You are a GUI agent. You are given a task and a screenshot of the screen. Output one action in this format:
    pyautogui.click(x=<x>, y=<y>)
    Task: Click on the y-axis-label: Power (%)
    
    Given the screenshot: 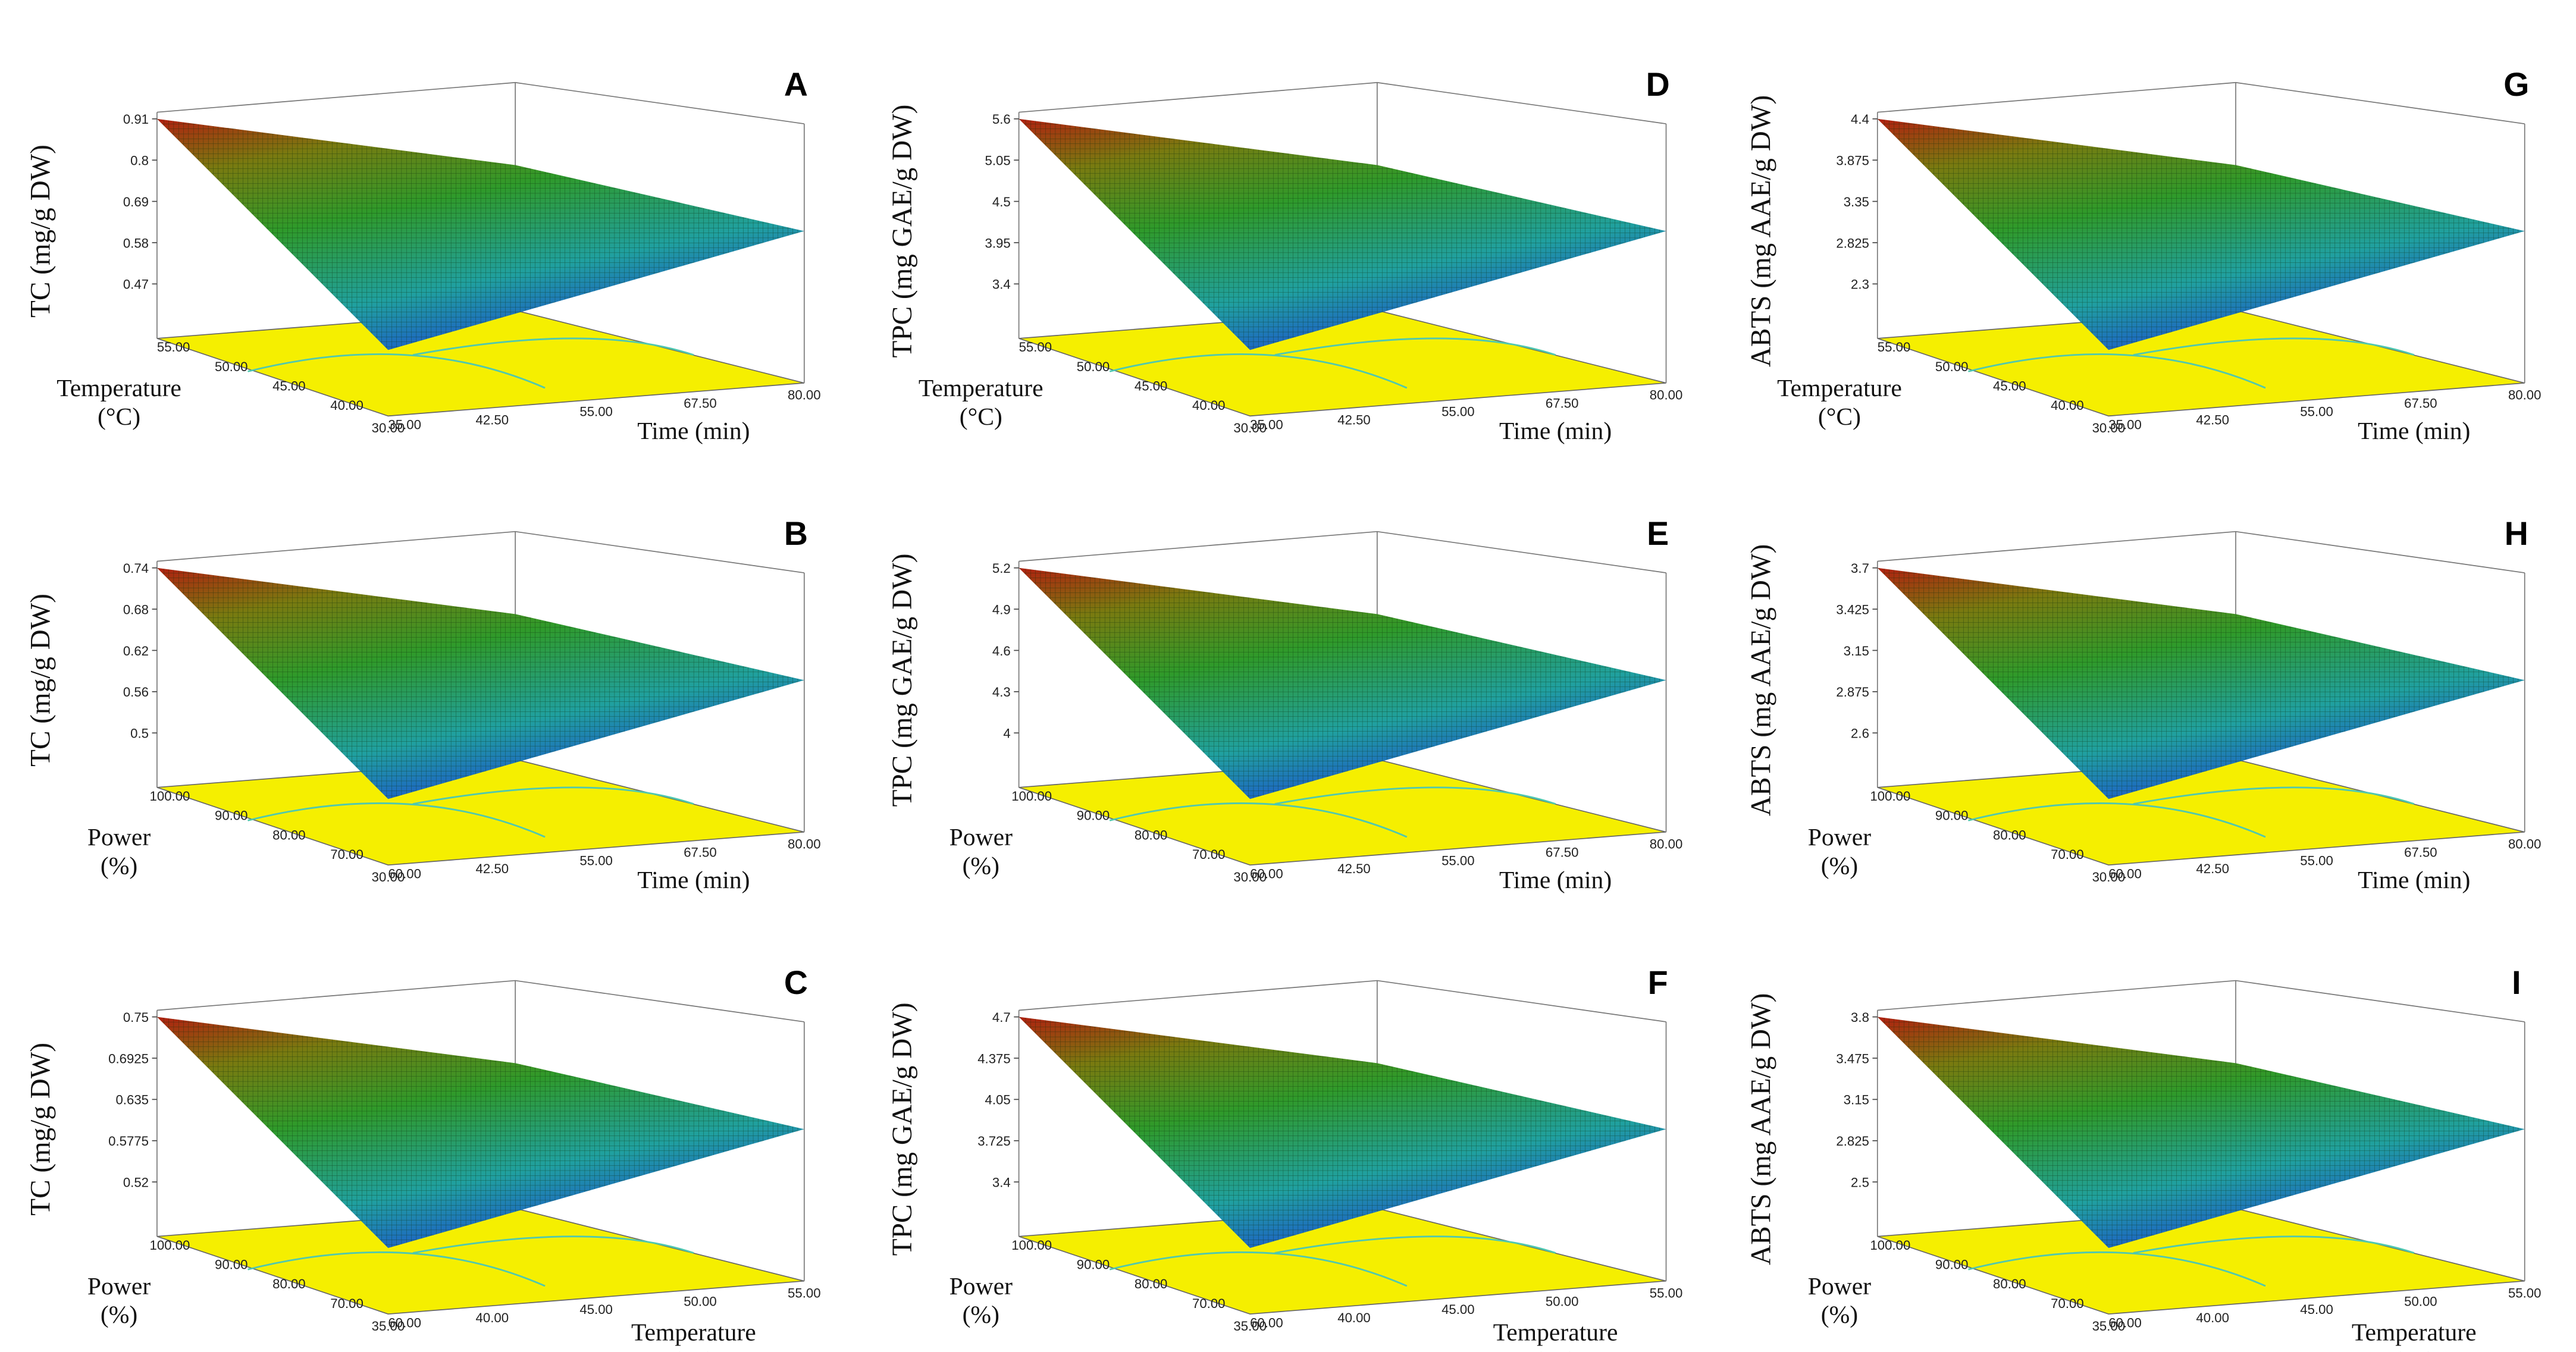 What is the action you would take?
    pyautogui.click(x=981, y=1301)
    